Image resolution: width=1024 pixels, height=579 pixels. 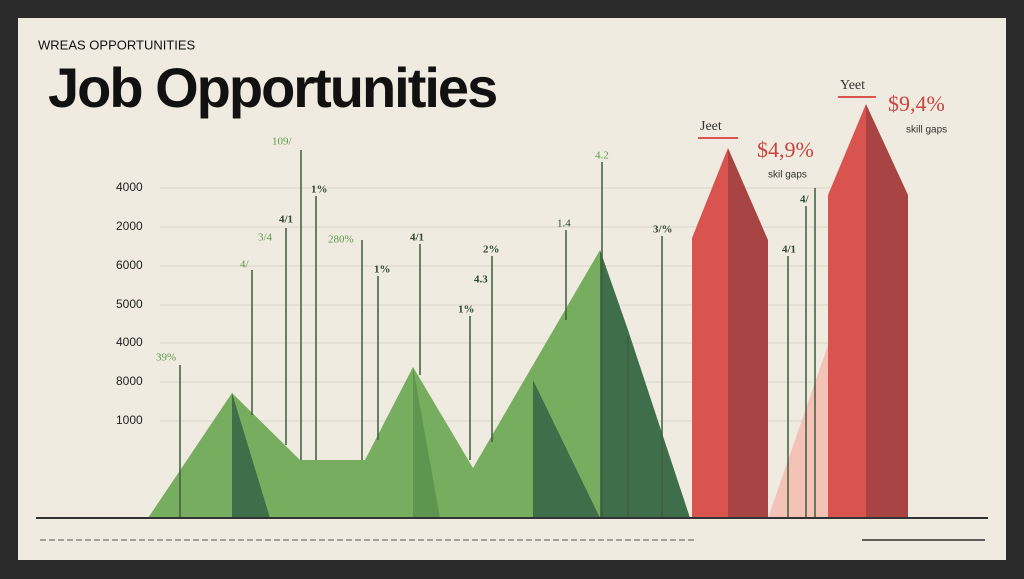 I want to click on axis-label: 6000, so click(x=129, y=265).